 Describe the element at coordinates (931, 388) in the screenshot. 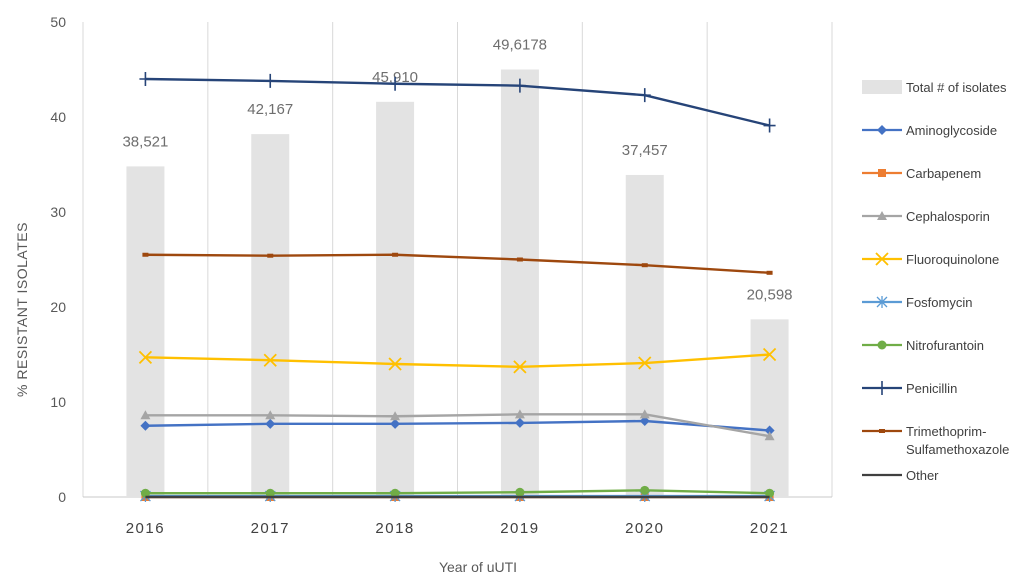

I see `legend-label-penicillin: Penicillin` at that location.